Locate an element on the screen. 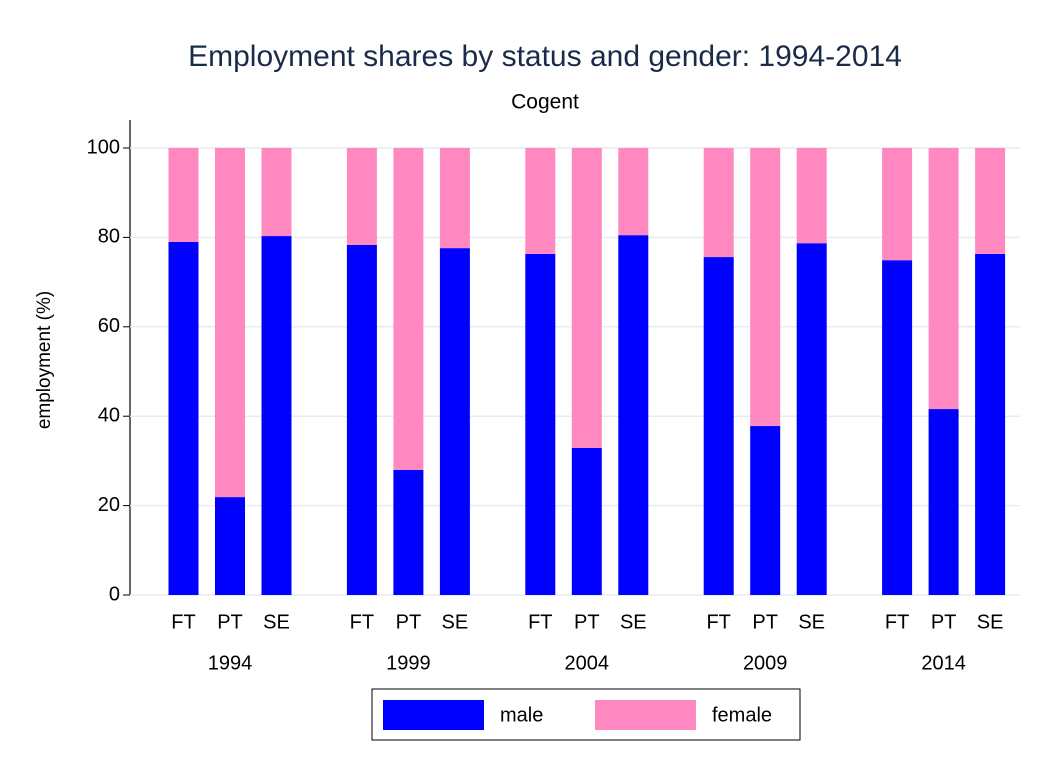 Image resolution: width=1052 pixels, height=772 pixels. y-tick-label: 40 is located at coordinates (109, 415).